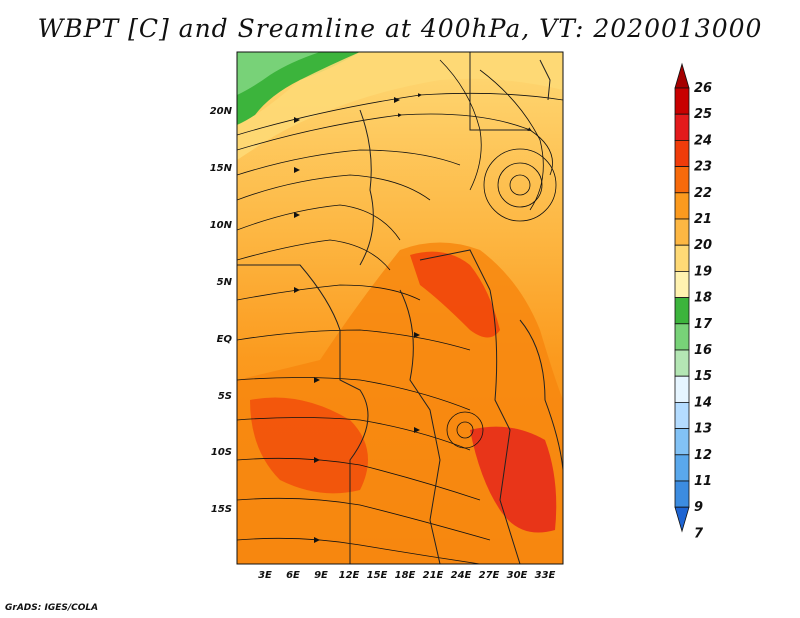 This screenshot has width=800, height=618. What do you see at coordinates (703, 219) in the screenshot?
I see `colorbar-label: 21` at bounding box center [703, 219].